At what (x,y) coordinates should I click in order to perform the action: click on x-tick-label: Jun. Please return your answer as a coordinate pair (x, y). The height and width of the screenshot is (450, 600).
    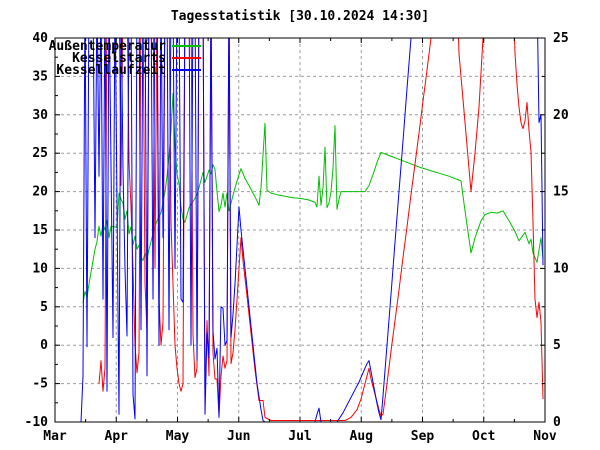
    Looking at the image, I should click on (238, 436).